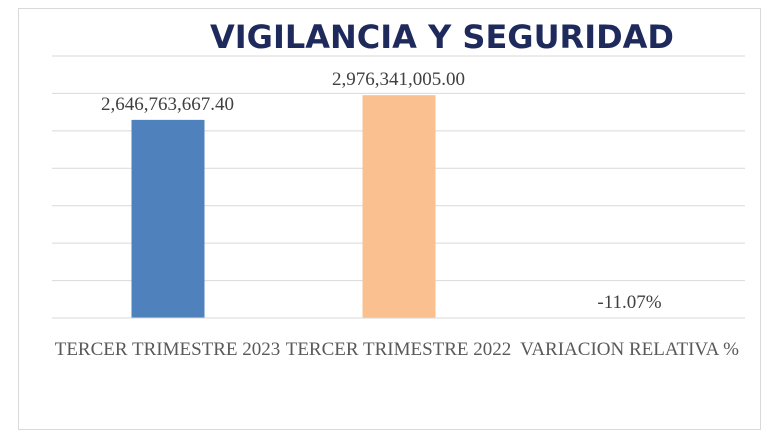  Describe the element at coordinates (442, 37) in the screenshot. I see `chart-title: VIGILANCIA Y SEGURIDAD` at that location.